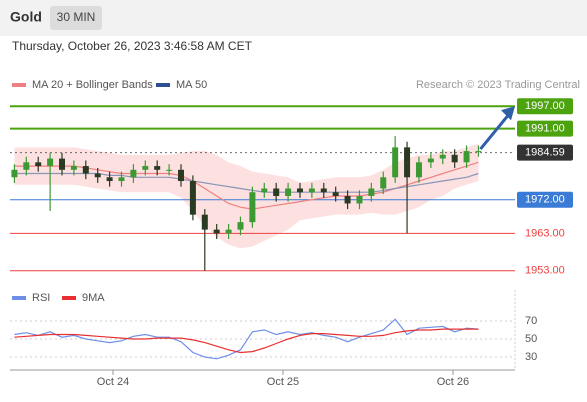 Image resolution: width=587 pixels, height=402 pixels. I want to click on legend-label: 9MA, so click(93, 298).